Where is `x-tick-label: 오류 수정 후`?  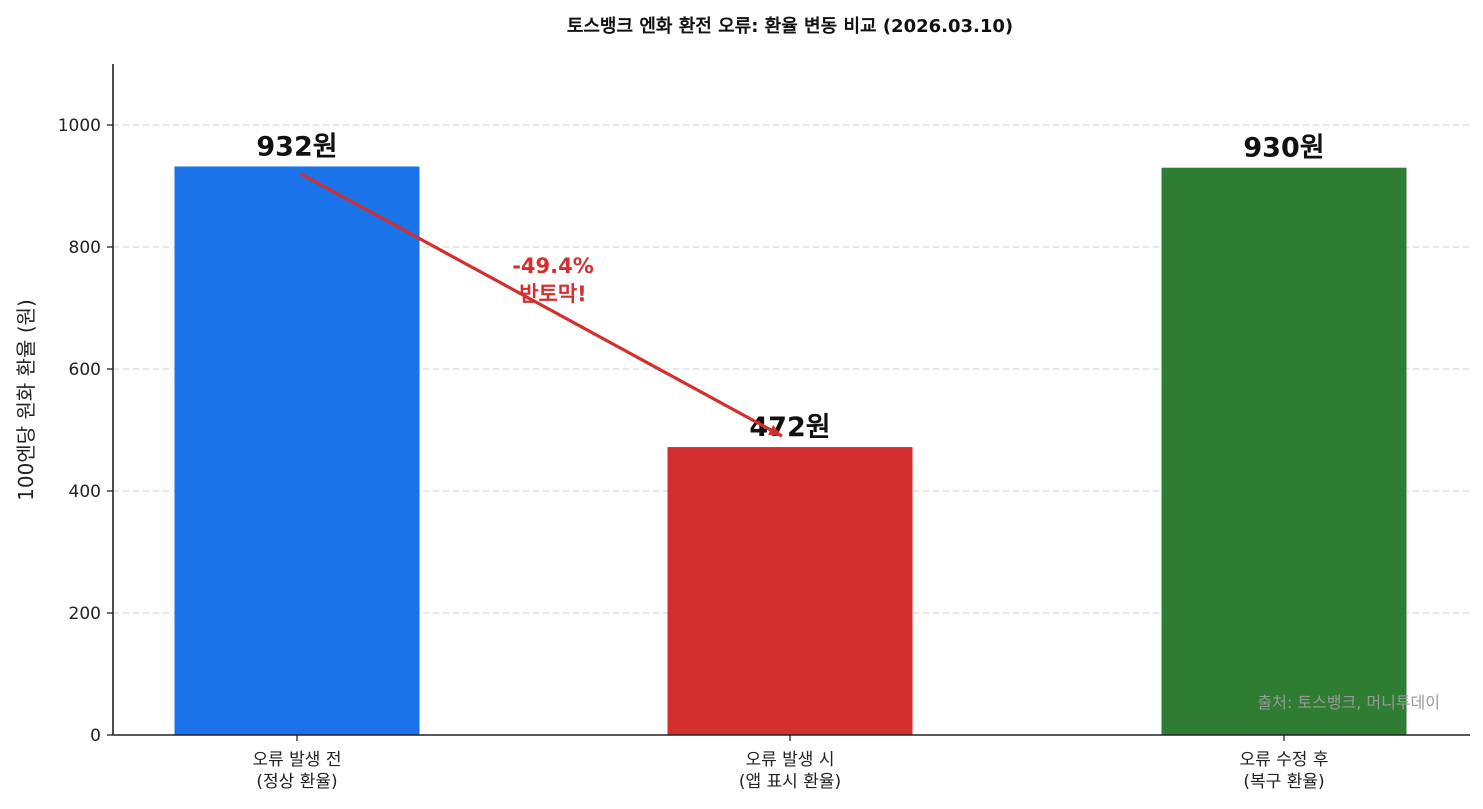
x-tick-label: 오류 수정 후 is located at coordinates (1283, 760).